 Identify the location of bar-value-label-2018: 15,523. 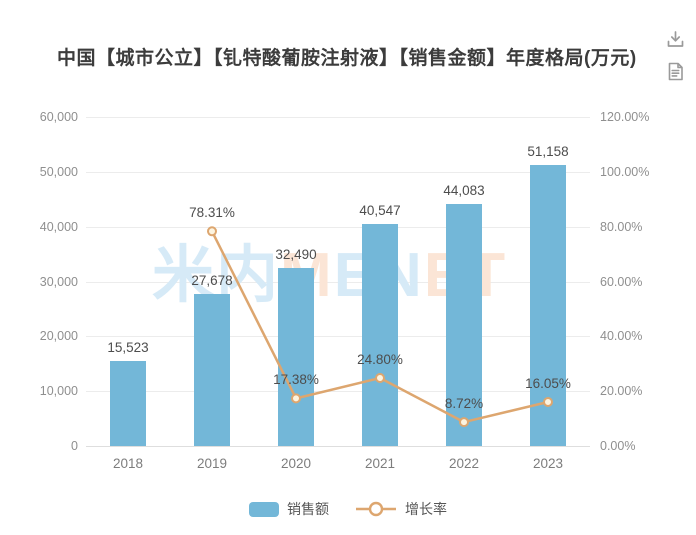
(128, 347).